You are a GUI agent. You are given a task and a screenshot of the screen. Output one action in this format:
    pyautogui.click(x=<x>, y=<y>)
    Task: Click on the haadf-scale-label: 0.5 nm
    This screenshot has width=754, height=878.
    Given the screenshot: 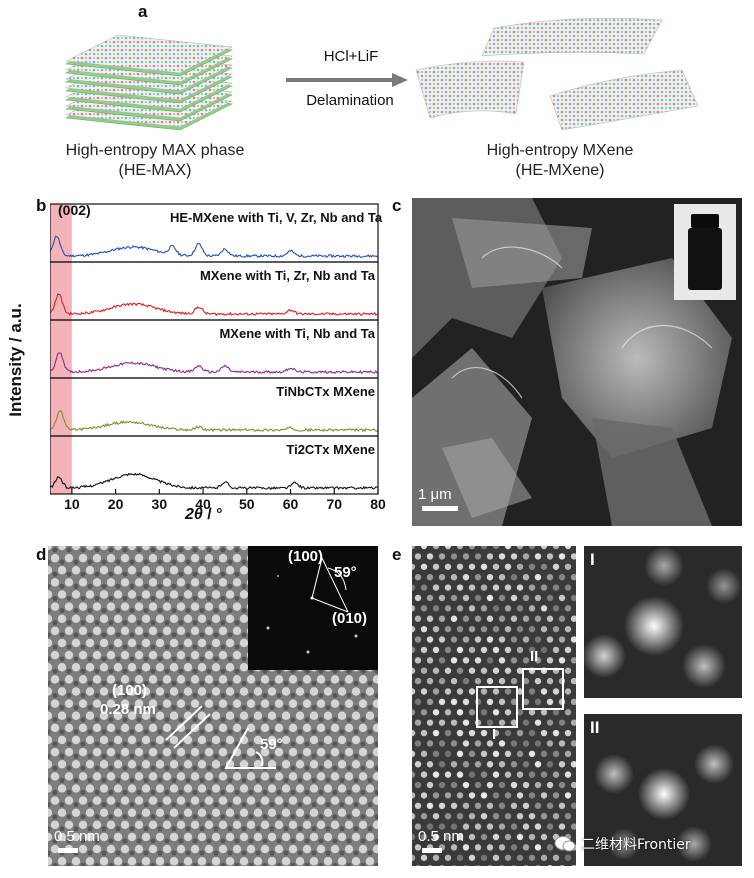 What is the action you would take?
    pyautogui.click(x=441, y=836)
    